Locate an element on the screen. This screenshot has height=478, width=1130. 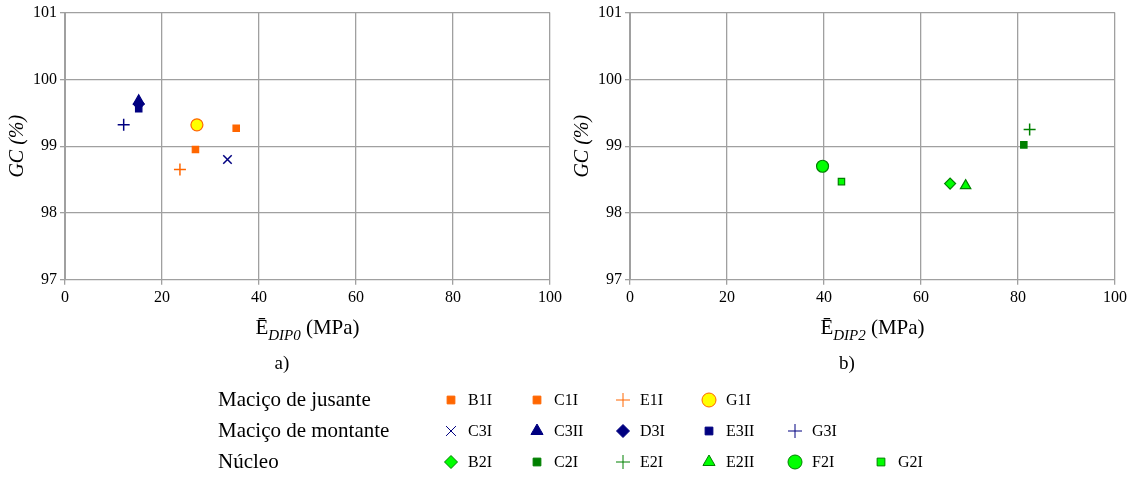
legend-label: C3I is located at coordinates (480, 430).